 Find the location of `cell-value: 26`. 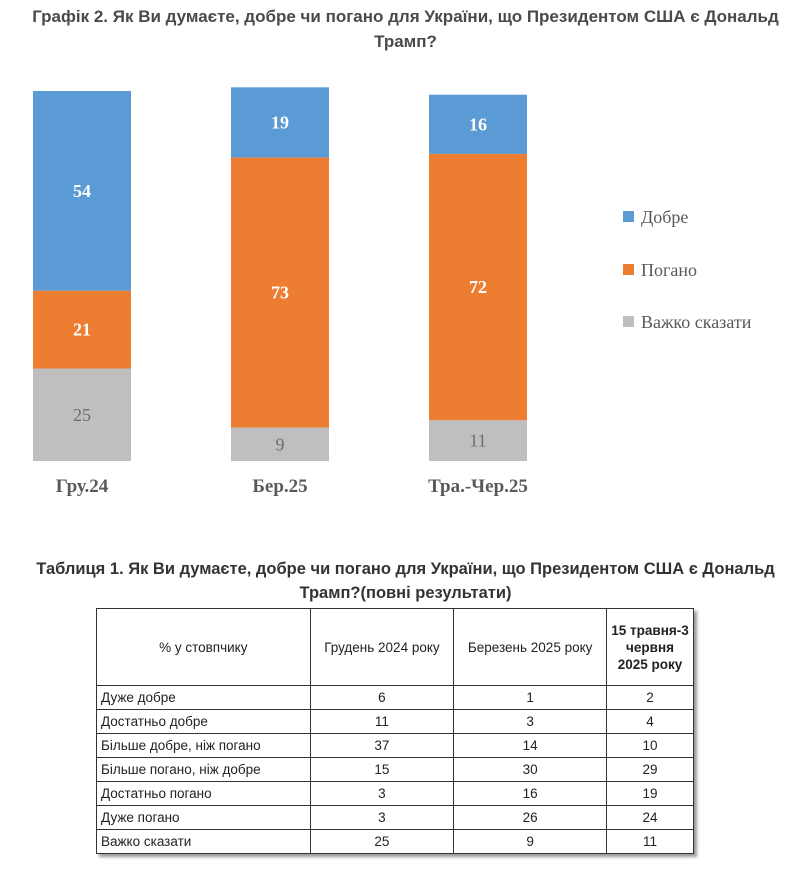

cell-value: 26 is located at coordinates (530, 817).